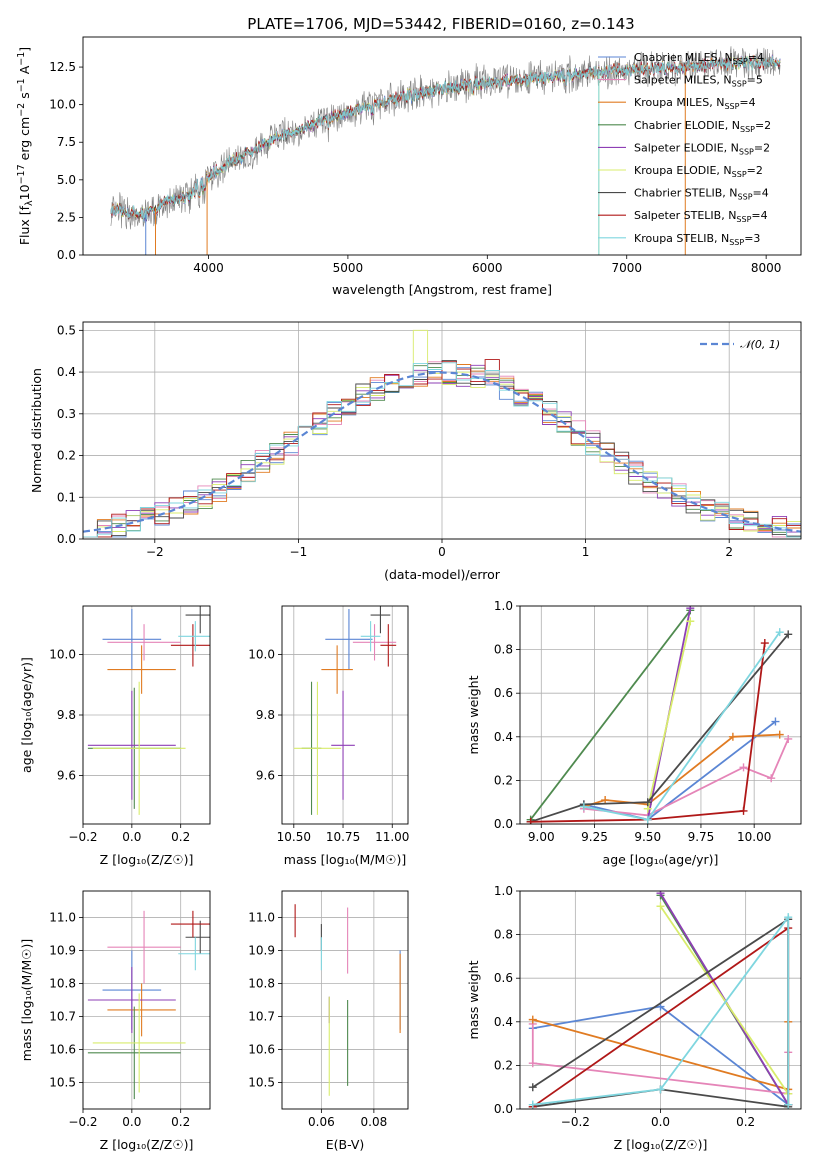  I want to click on y-tick-label: 11.0, so click(261, 917).